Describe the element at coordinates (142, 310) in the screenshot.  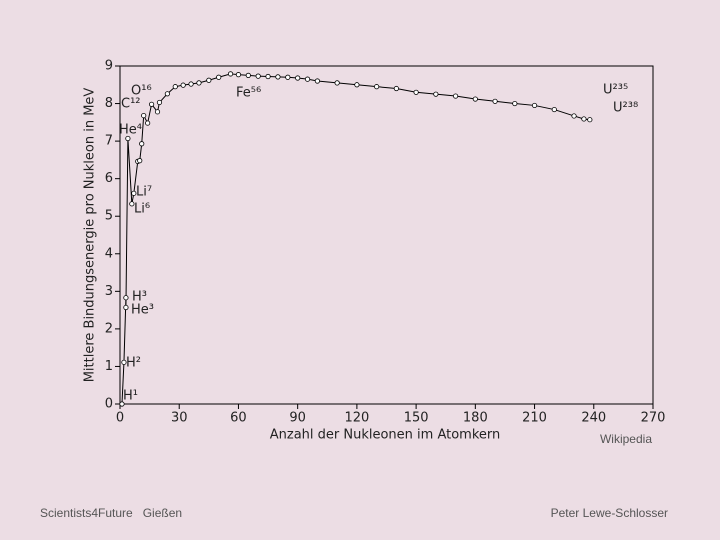
I see `annotation: He³` at that location.